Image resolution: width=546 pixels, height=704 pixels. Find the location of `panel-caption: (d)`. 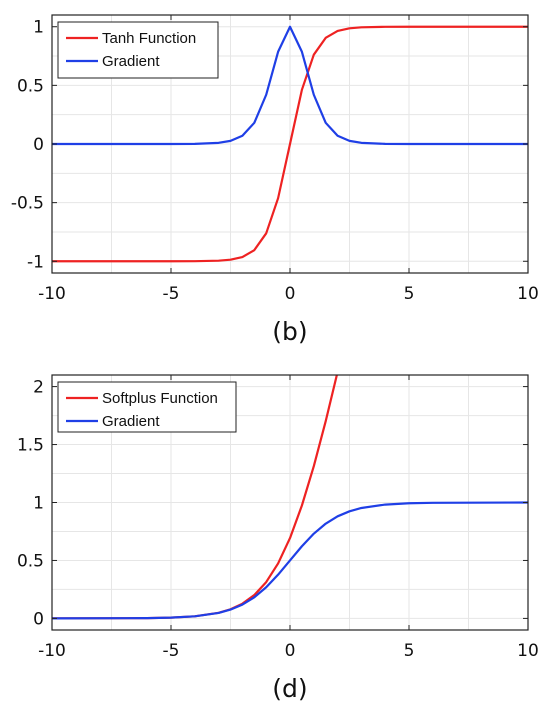

panel-caption: (d) is located at coordinates (289, 688).